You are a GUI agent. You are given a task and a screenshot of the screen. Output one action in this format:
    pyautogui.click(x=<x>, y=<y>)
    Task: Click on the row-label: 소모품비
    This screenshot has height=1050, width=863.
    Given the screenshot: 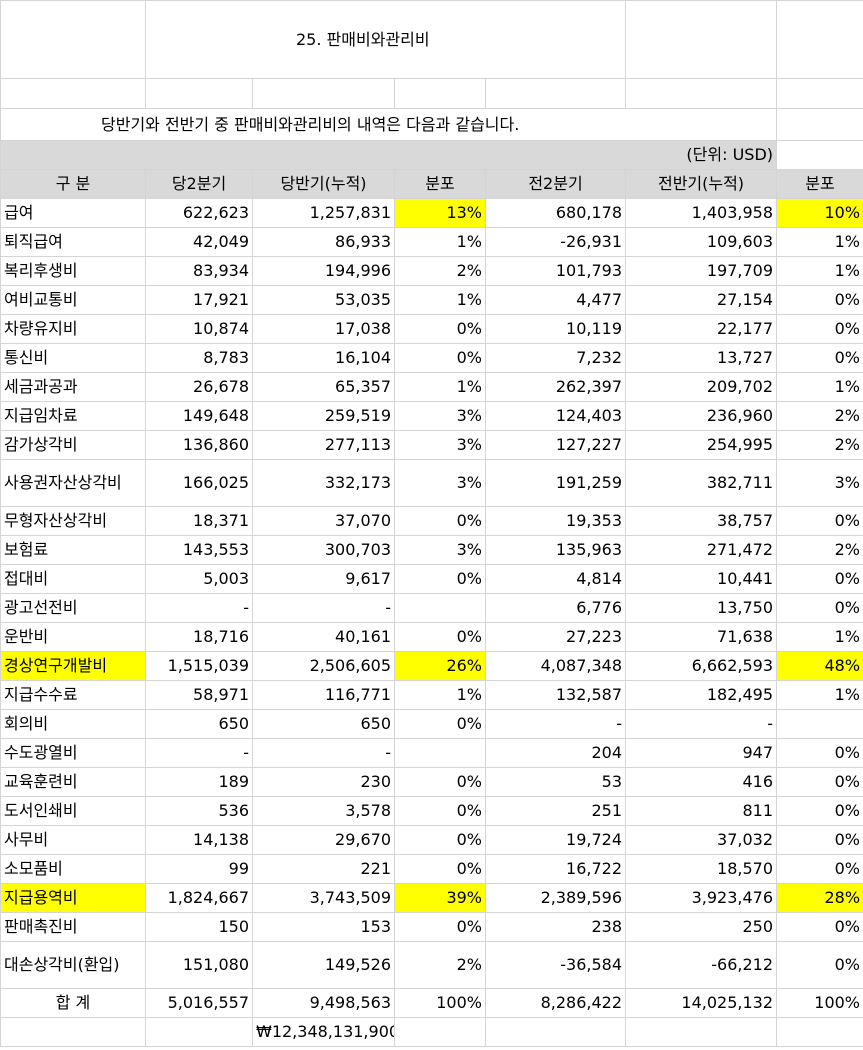 What is the action you would take?
    pyautogui.click(x=73, y=869)
    